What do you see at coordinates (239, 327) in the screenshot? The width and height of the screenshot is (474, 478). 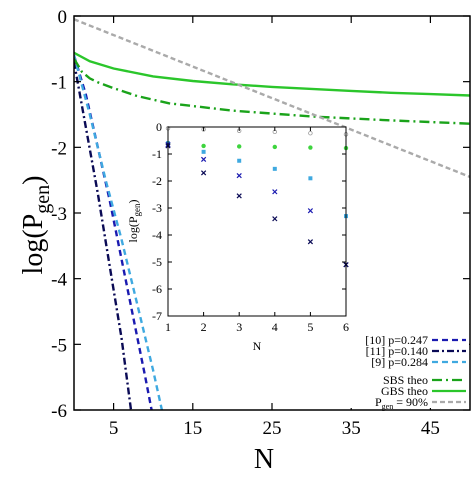 I see `inset-x-tick-label-2: 3` at bounding box center [239, 327].